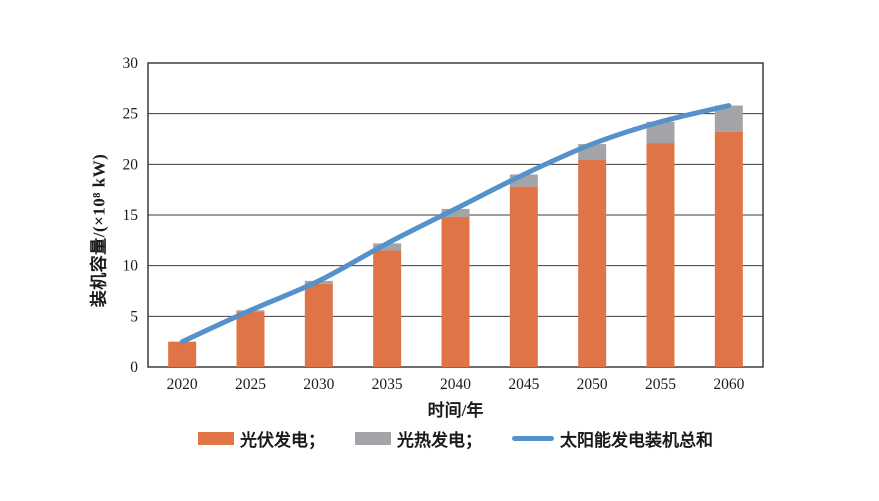 The image size is (879, 501). What do you see at coordinates (455, 292) in the screenshot?
I see `bar-光伏发电-2040` at bounding box center [455, 292].